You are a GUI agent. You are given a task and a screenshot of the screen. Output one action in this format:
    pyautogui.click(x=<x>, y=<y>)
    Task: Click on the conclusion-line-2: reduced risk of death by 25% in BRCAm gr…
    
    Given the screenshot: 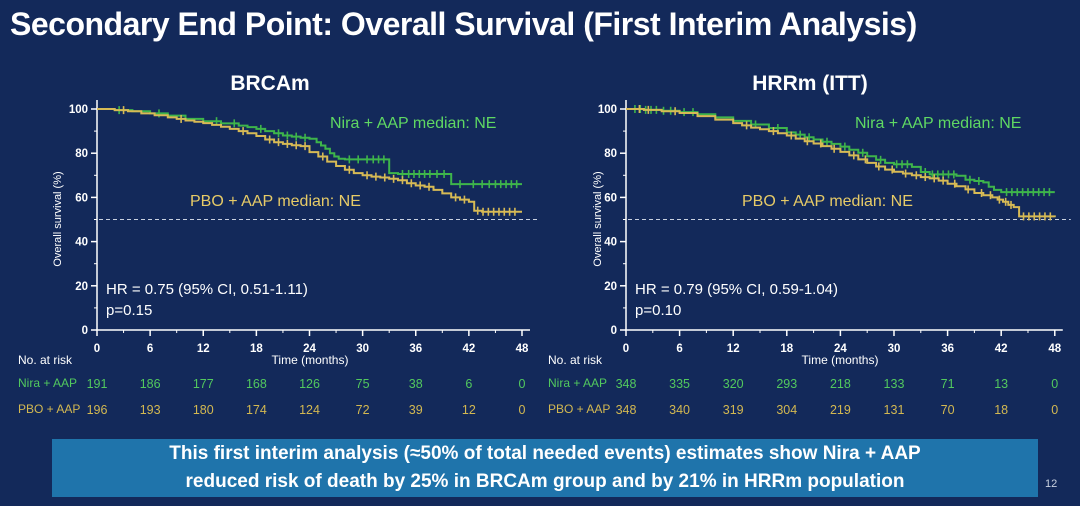 What is the action you would take?
    pyautogui.click(x=545, y=481)
    